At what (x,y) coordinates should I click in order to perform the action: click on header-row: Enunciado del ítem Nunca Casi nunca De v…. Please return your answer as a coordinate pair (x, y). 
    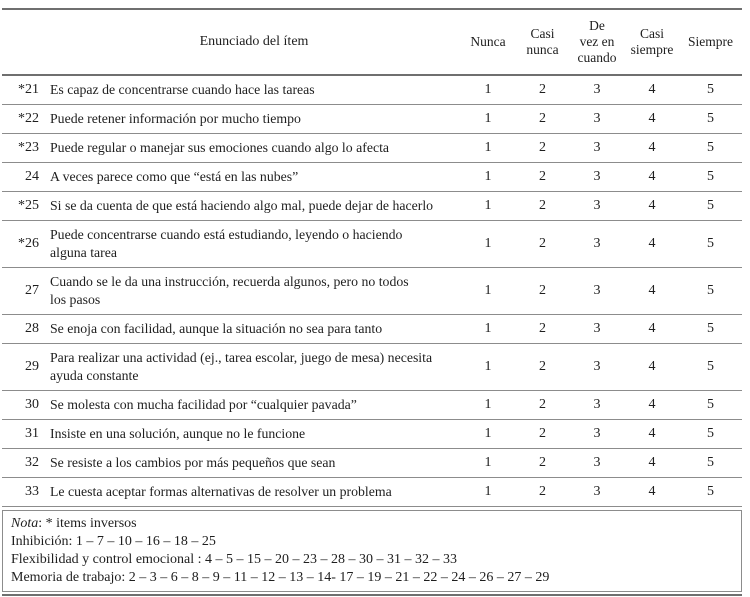
    Looking at the image, I should click on (372, 42).